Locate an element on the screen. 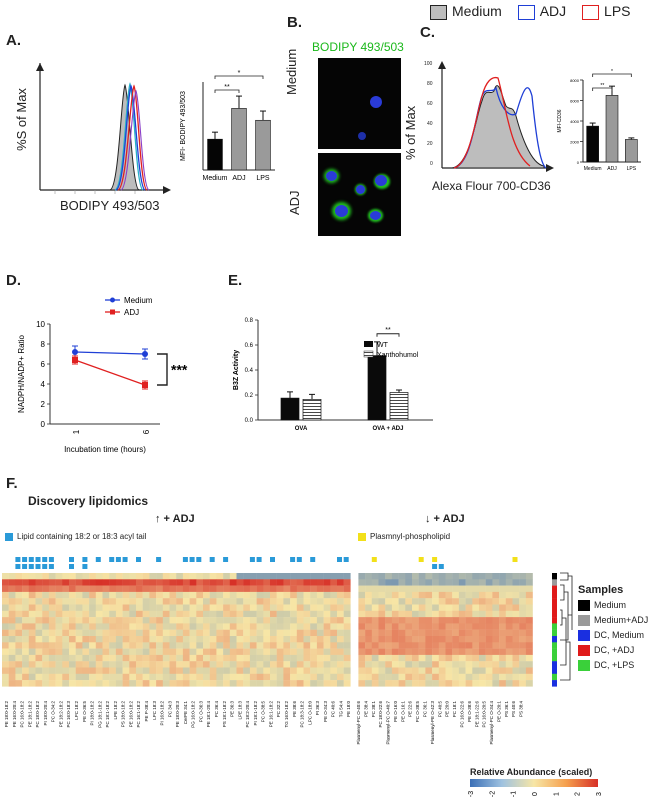 The height and width of the screenshot is (801, 650). plasm-marker is located at coordinates (421, 559).